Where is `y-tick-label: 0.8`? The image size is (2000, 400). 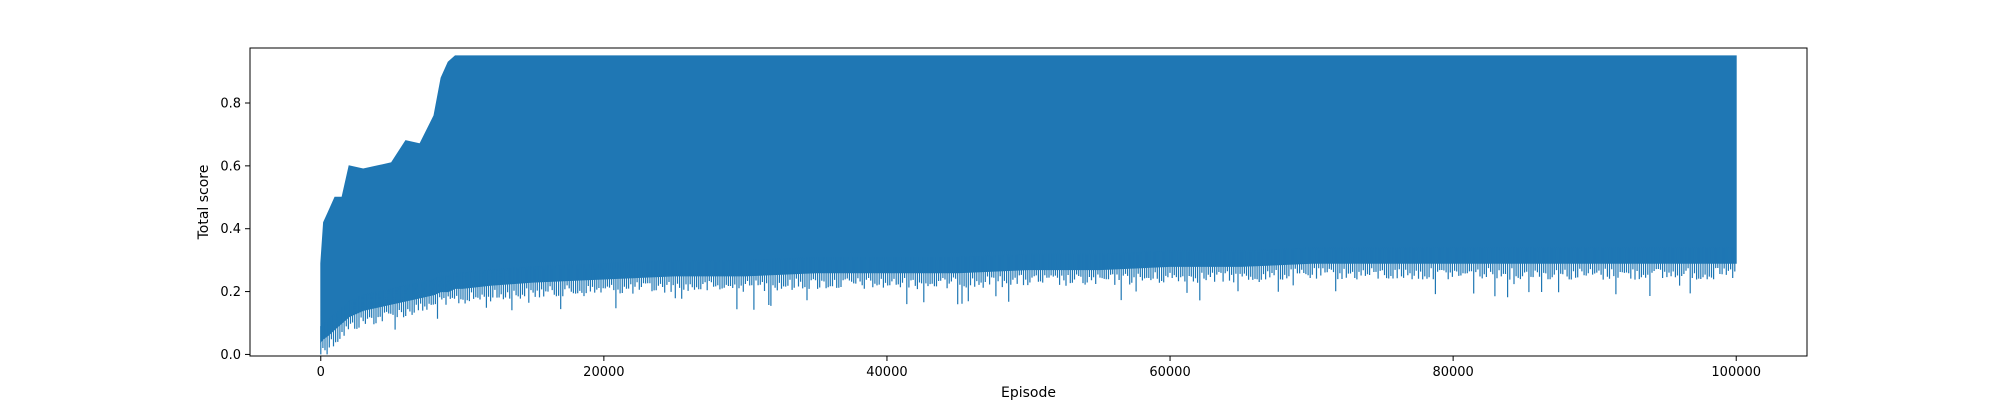
y-tick-label: 0.8 is located at coordinates (230, 104).